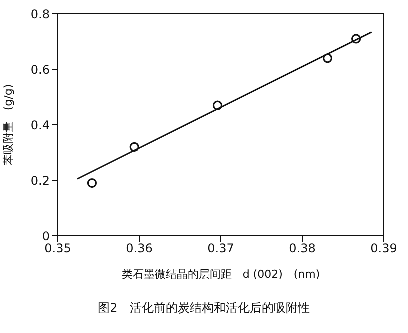 This screenshot has width=408, height=333. Describe the element at coordinates (40, 125) in the screenshot. I see `y-tick-label: 0.4` at that location.